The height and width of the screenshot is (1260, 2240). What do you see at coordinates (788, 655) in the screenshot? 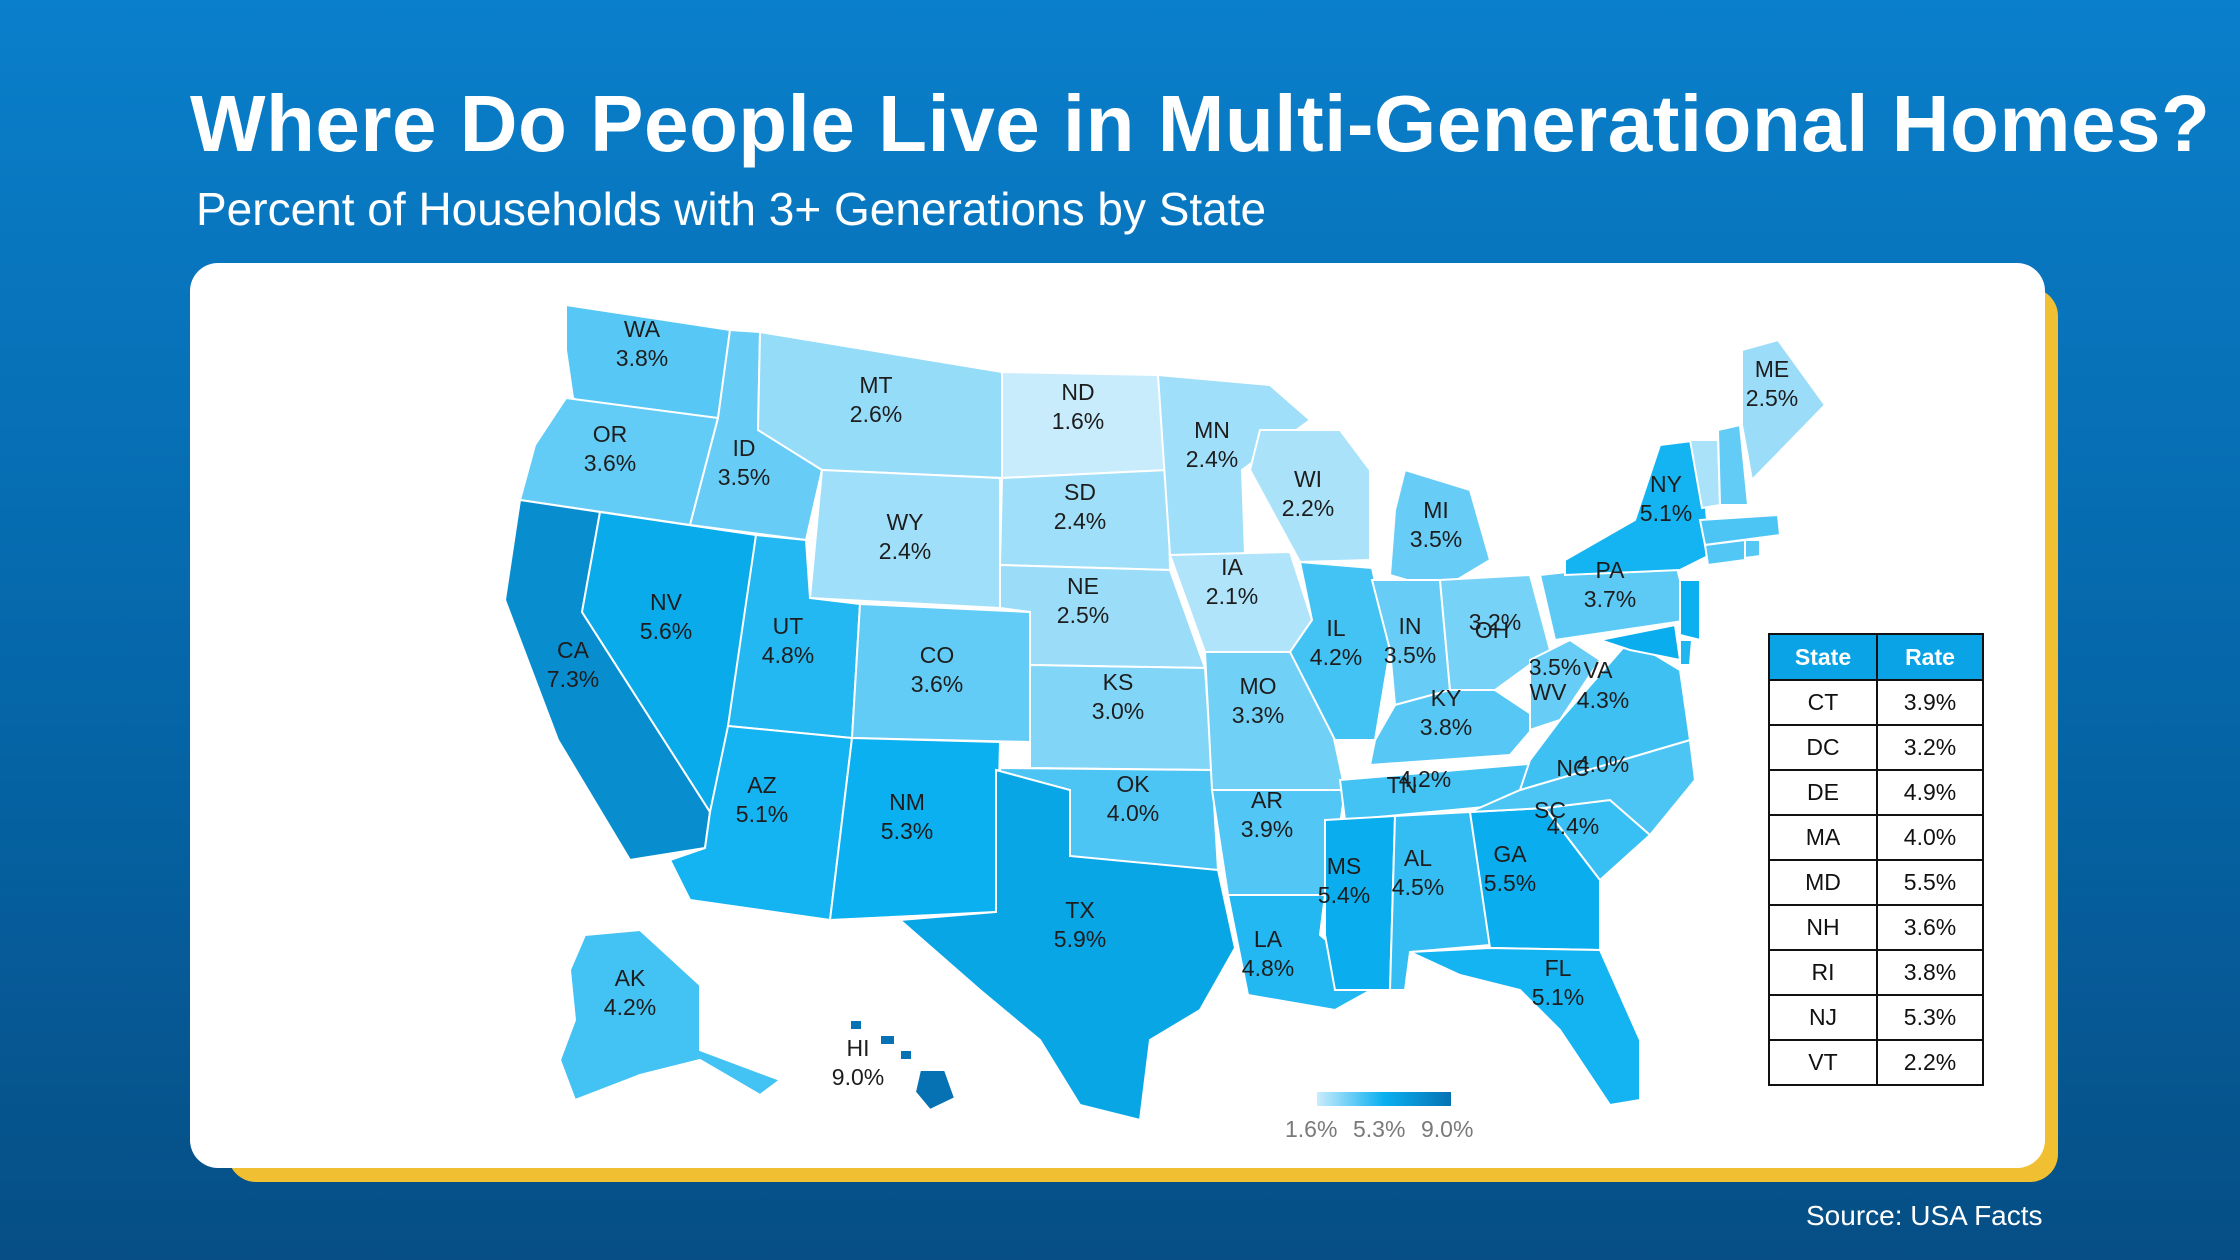
I see `state-rate-ut: 4.8%` at bounding box center [788, 655].